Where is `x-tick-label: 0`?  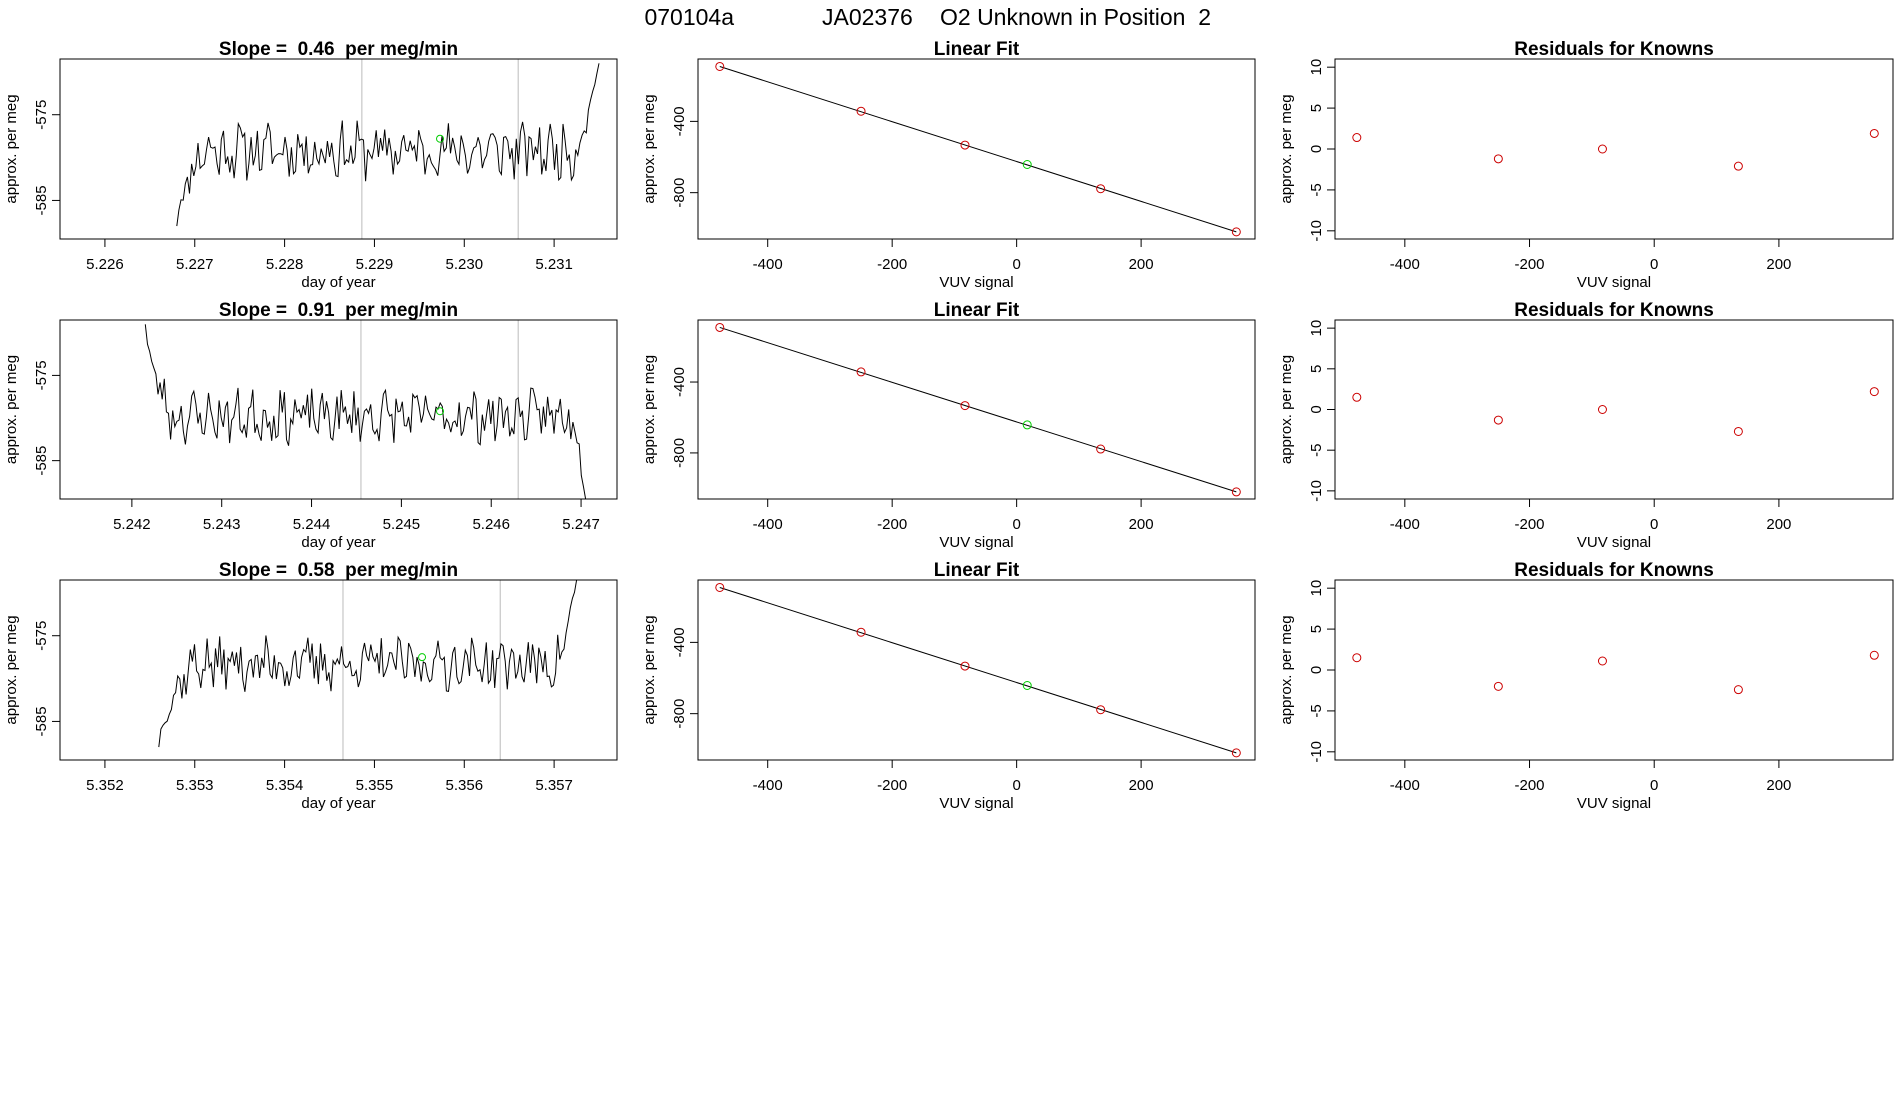
x-tick-label: 0 is located at coordinates (1654, 785).